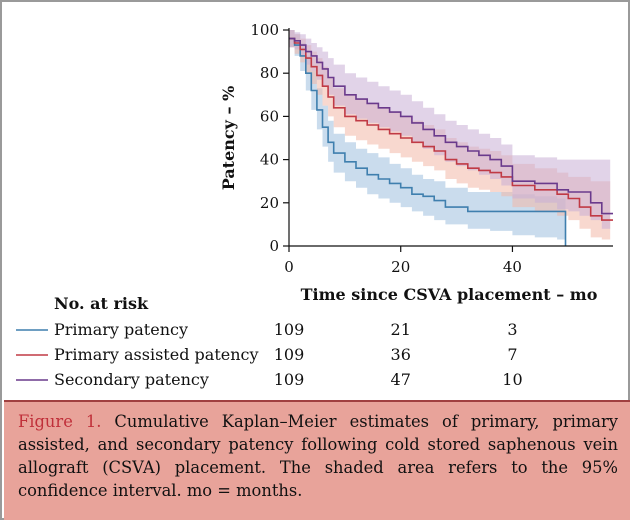 This screenshot has width=630, height=520. I want to click on risk-count: 7, so click(512, 354).